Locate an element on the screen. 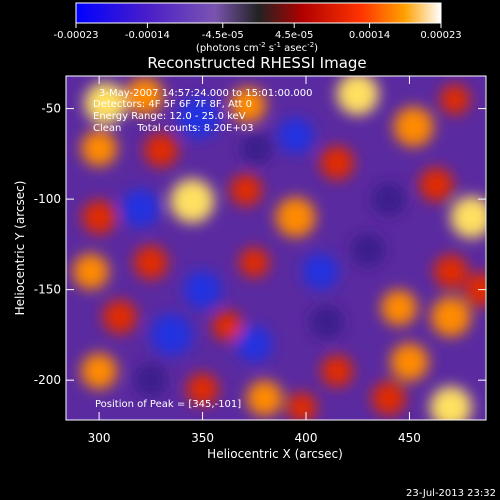 The height and width of the screenshot is (500, 500). x-tick-label: 450 is located at coordinates (409, 438).